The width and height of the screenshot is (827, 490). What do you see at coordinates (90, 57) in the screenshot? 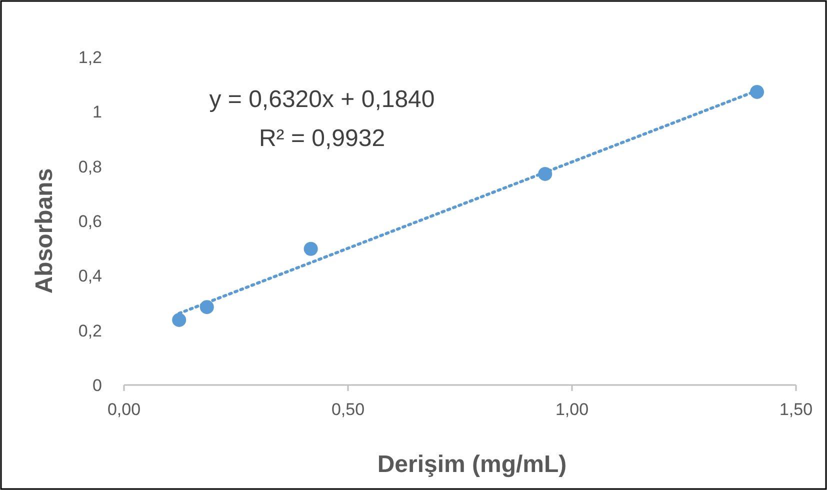
I see `y-tick-label: 1,2` at bounding box center [90, 57].